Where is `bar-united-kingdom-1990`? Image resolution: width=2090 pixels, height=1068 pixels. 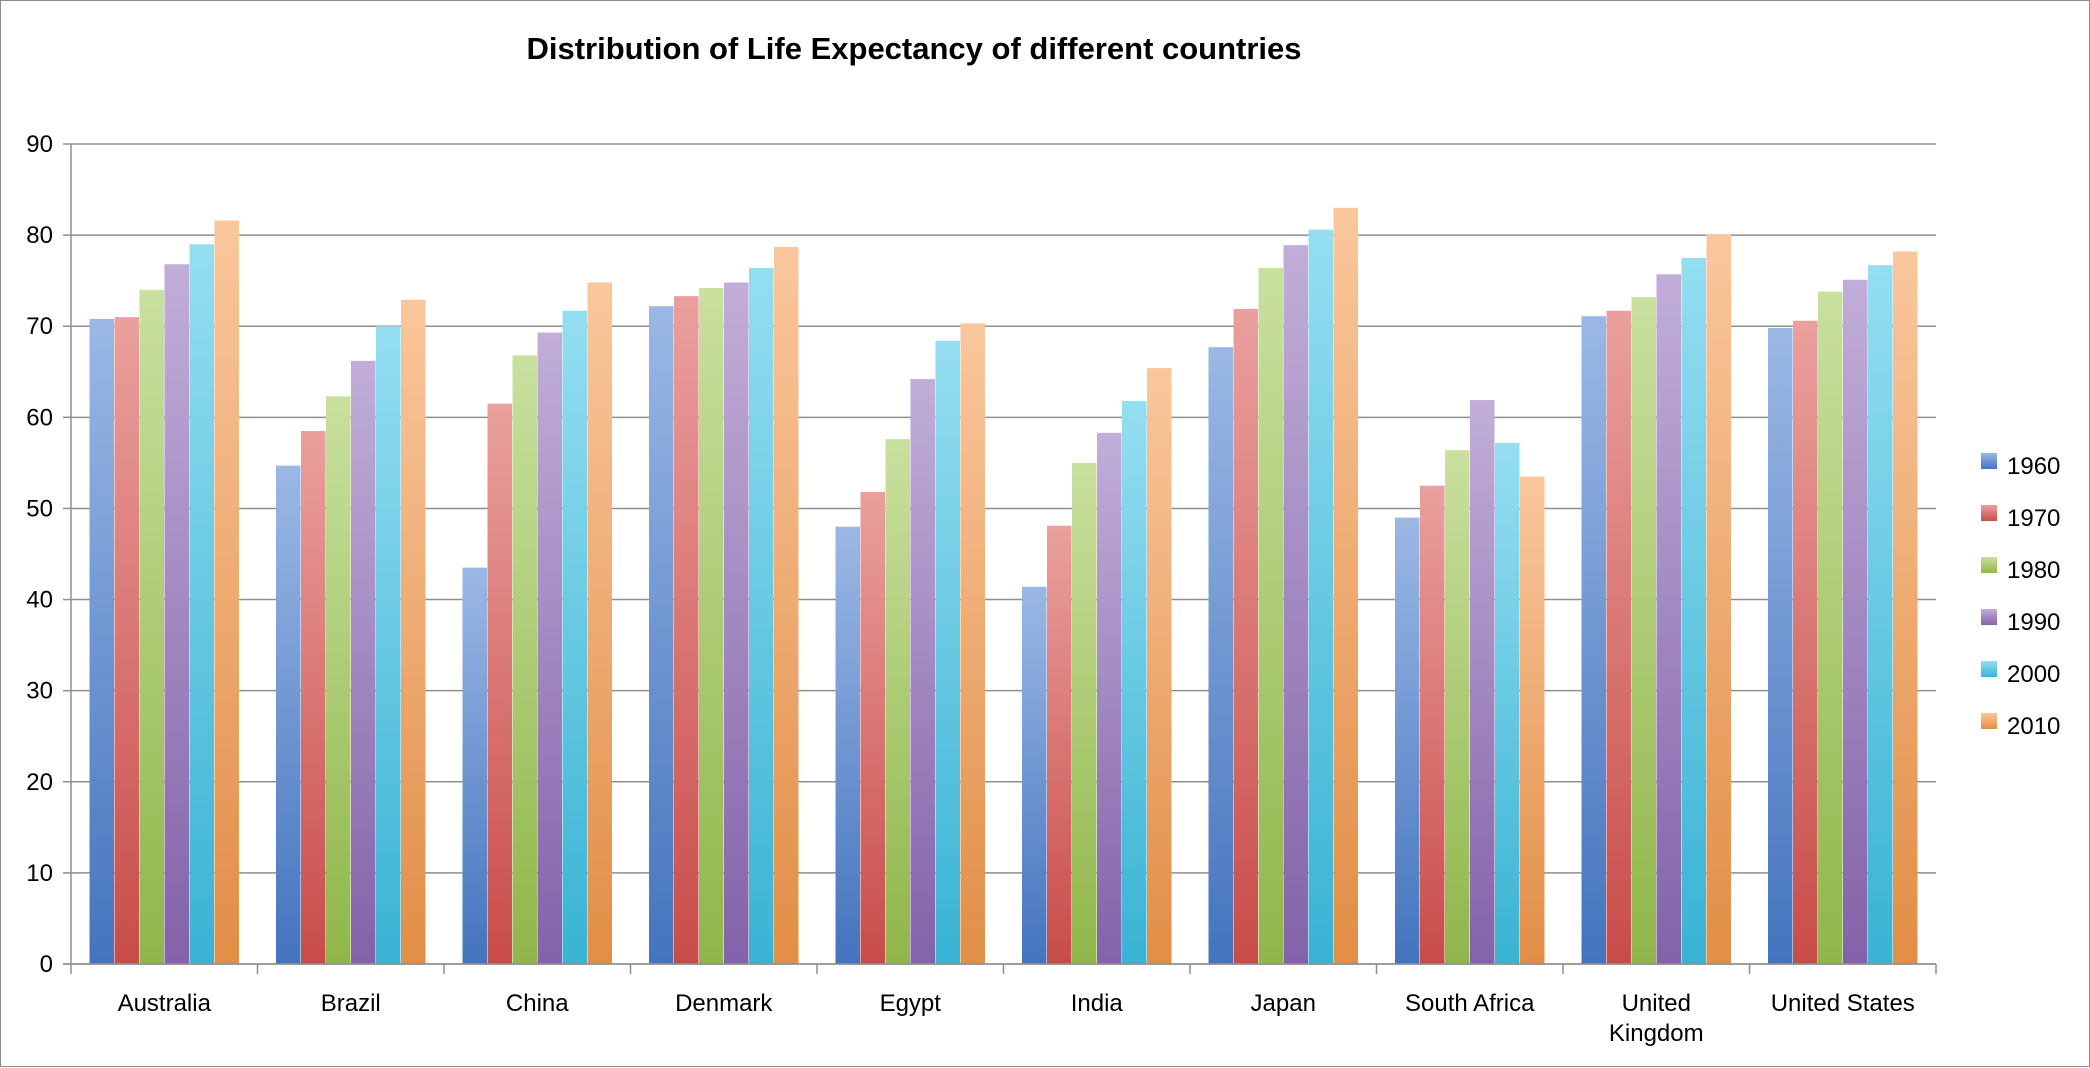 bar-united-kingdom-1990 is located at coordinates (1668, 619).